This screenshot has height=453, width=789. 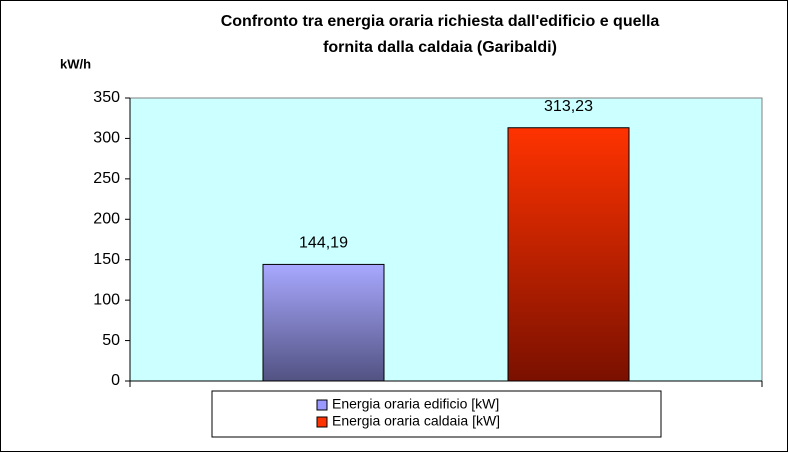 What do you see at coordinates (106, 138) in the screenshot?
I see `y-tick-label: 300` at bounding box center [106, 138].